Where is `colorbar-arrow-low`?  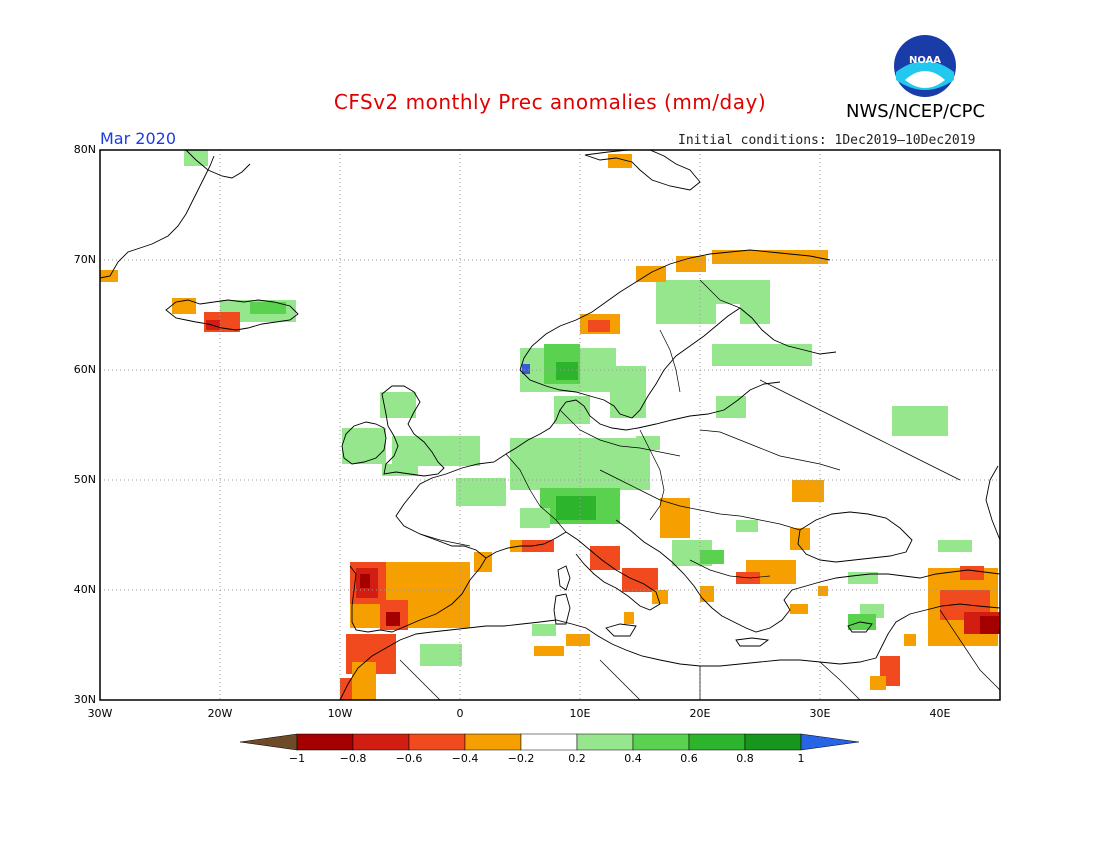
colorbar-arrow-low is located at coordinates (268, 742).